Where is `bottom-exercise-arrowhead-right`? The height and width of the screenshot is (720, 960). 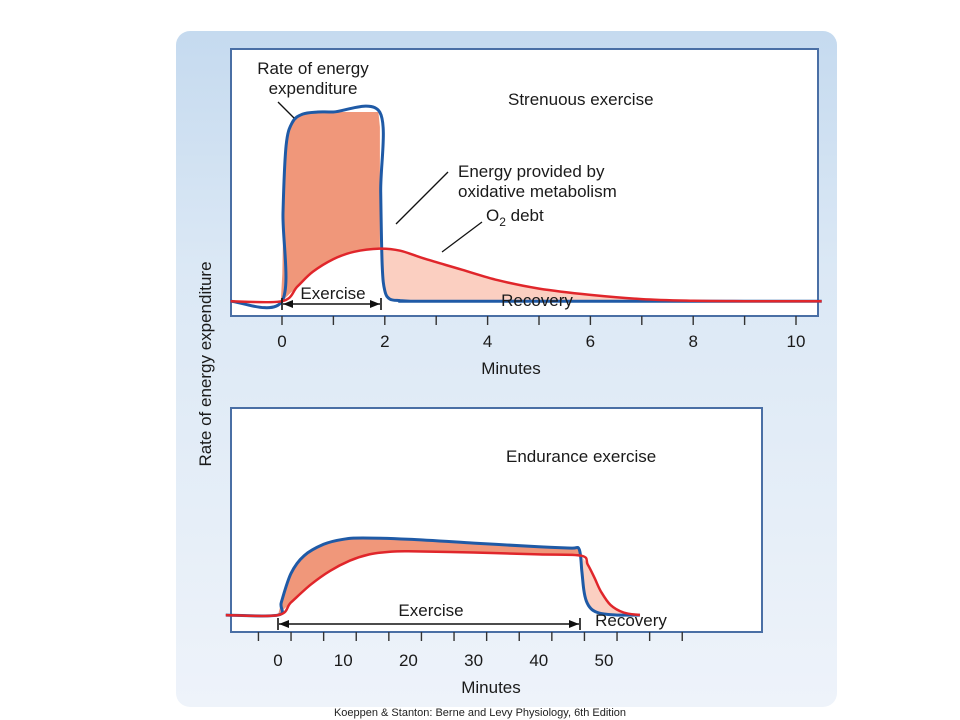 bottom-exercise-arrowhead-right is located at coordinates (574, 624).